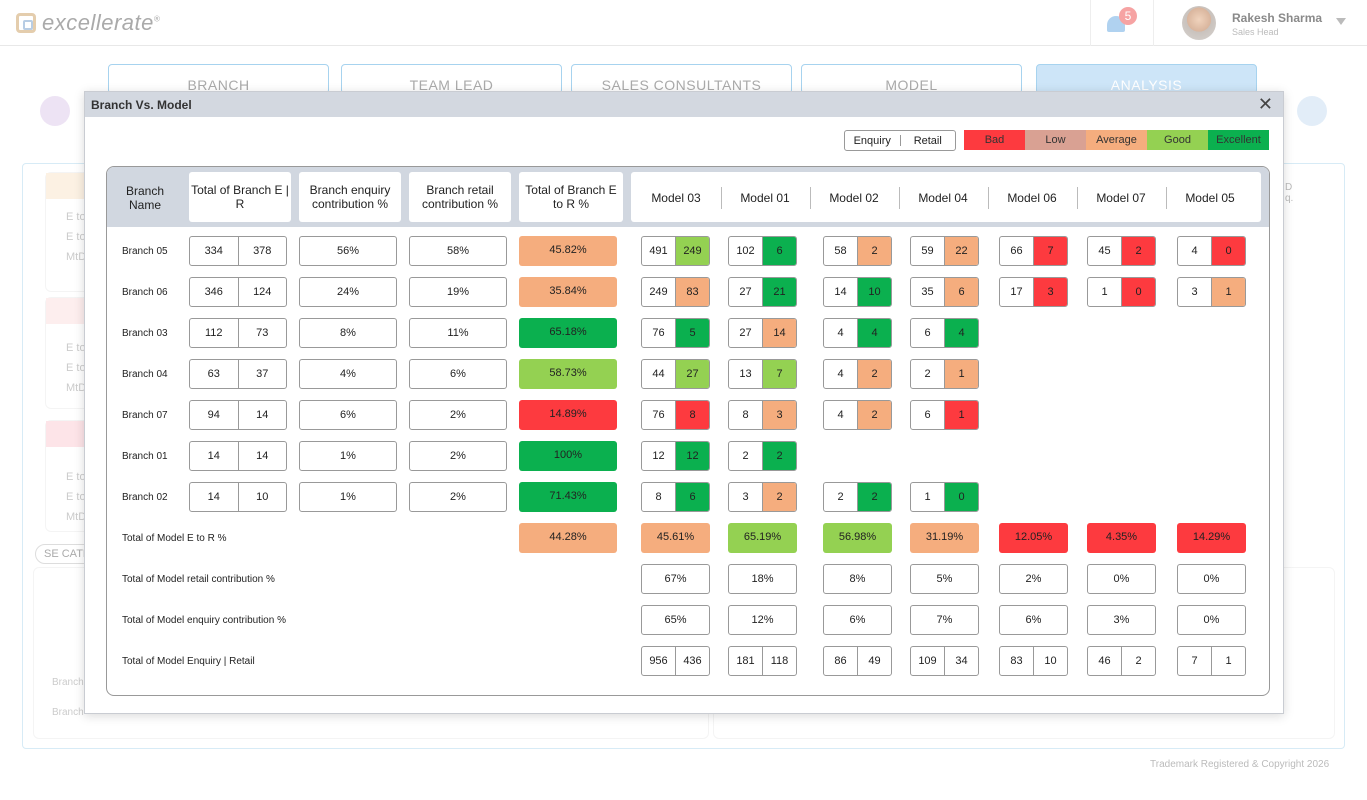 This screenshot has width=1367, height=800. I want to click on logo: excellerate®, so click(88, 23).